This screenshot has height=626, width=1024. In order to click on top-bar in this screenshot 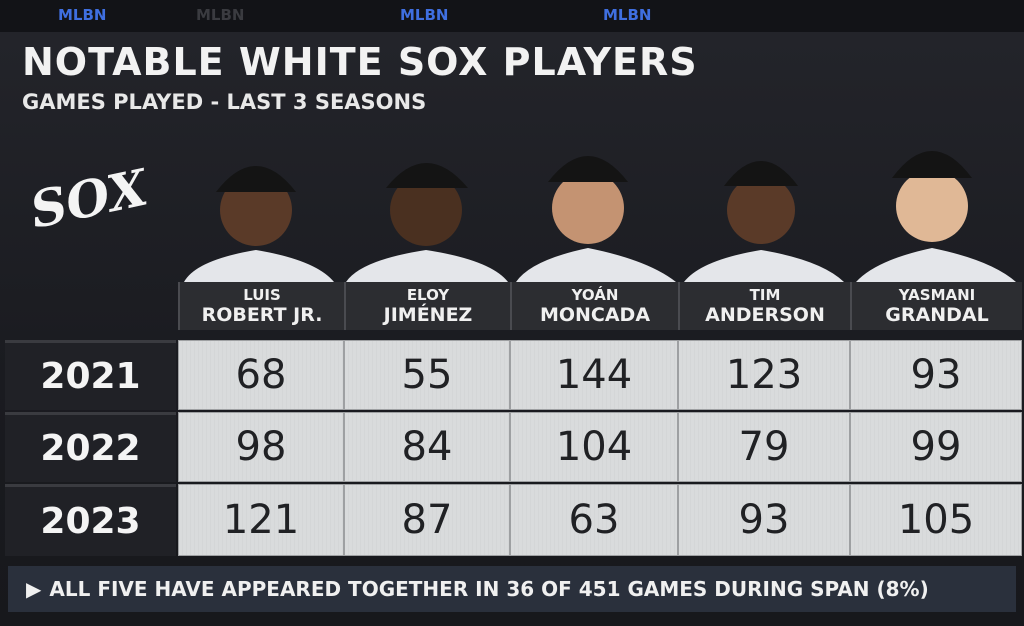, I will do `click(512, 16)`.